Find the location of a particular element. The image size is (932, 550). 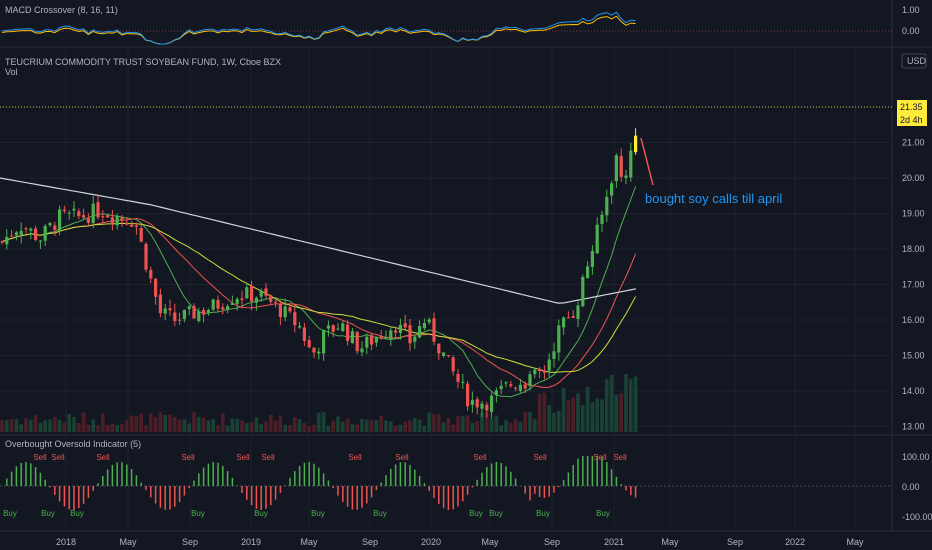

vol-label: Vol is located at coordinates (11, 72).